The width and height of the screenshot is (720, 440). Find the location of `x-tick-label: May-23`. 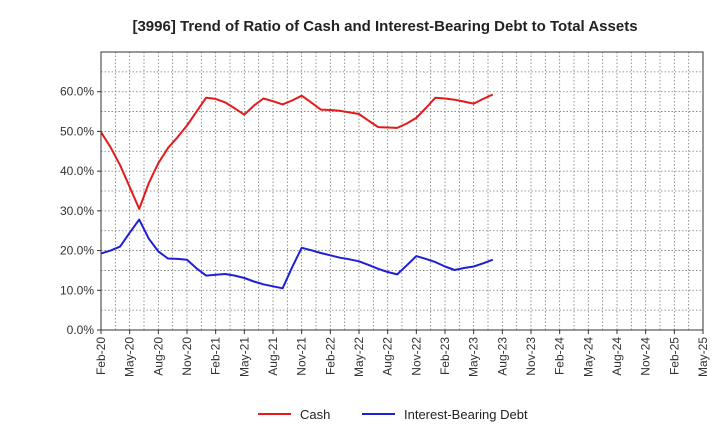

x-tick-label: May-23 is located at coordinates (474, 357).